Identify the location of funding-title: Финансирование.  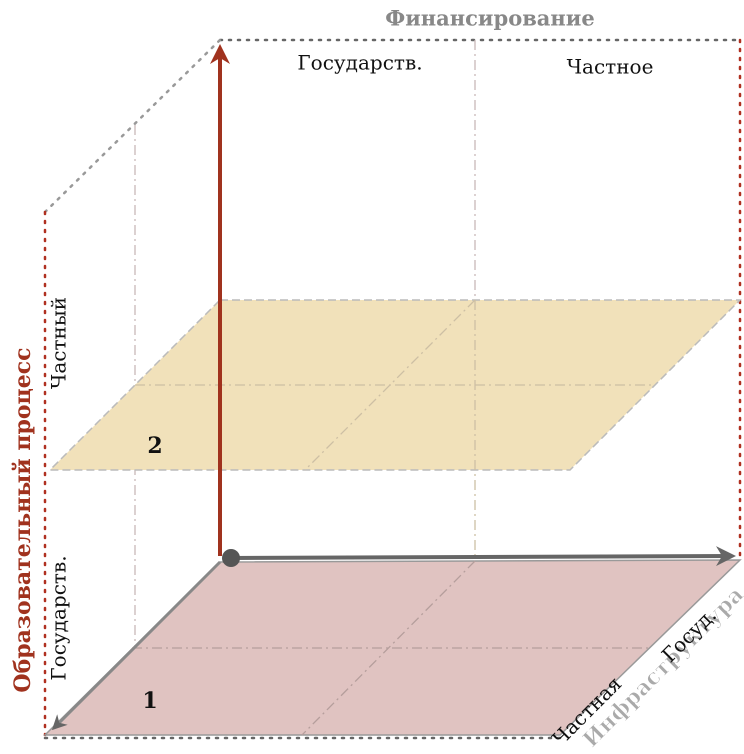
(489, 18).